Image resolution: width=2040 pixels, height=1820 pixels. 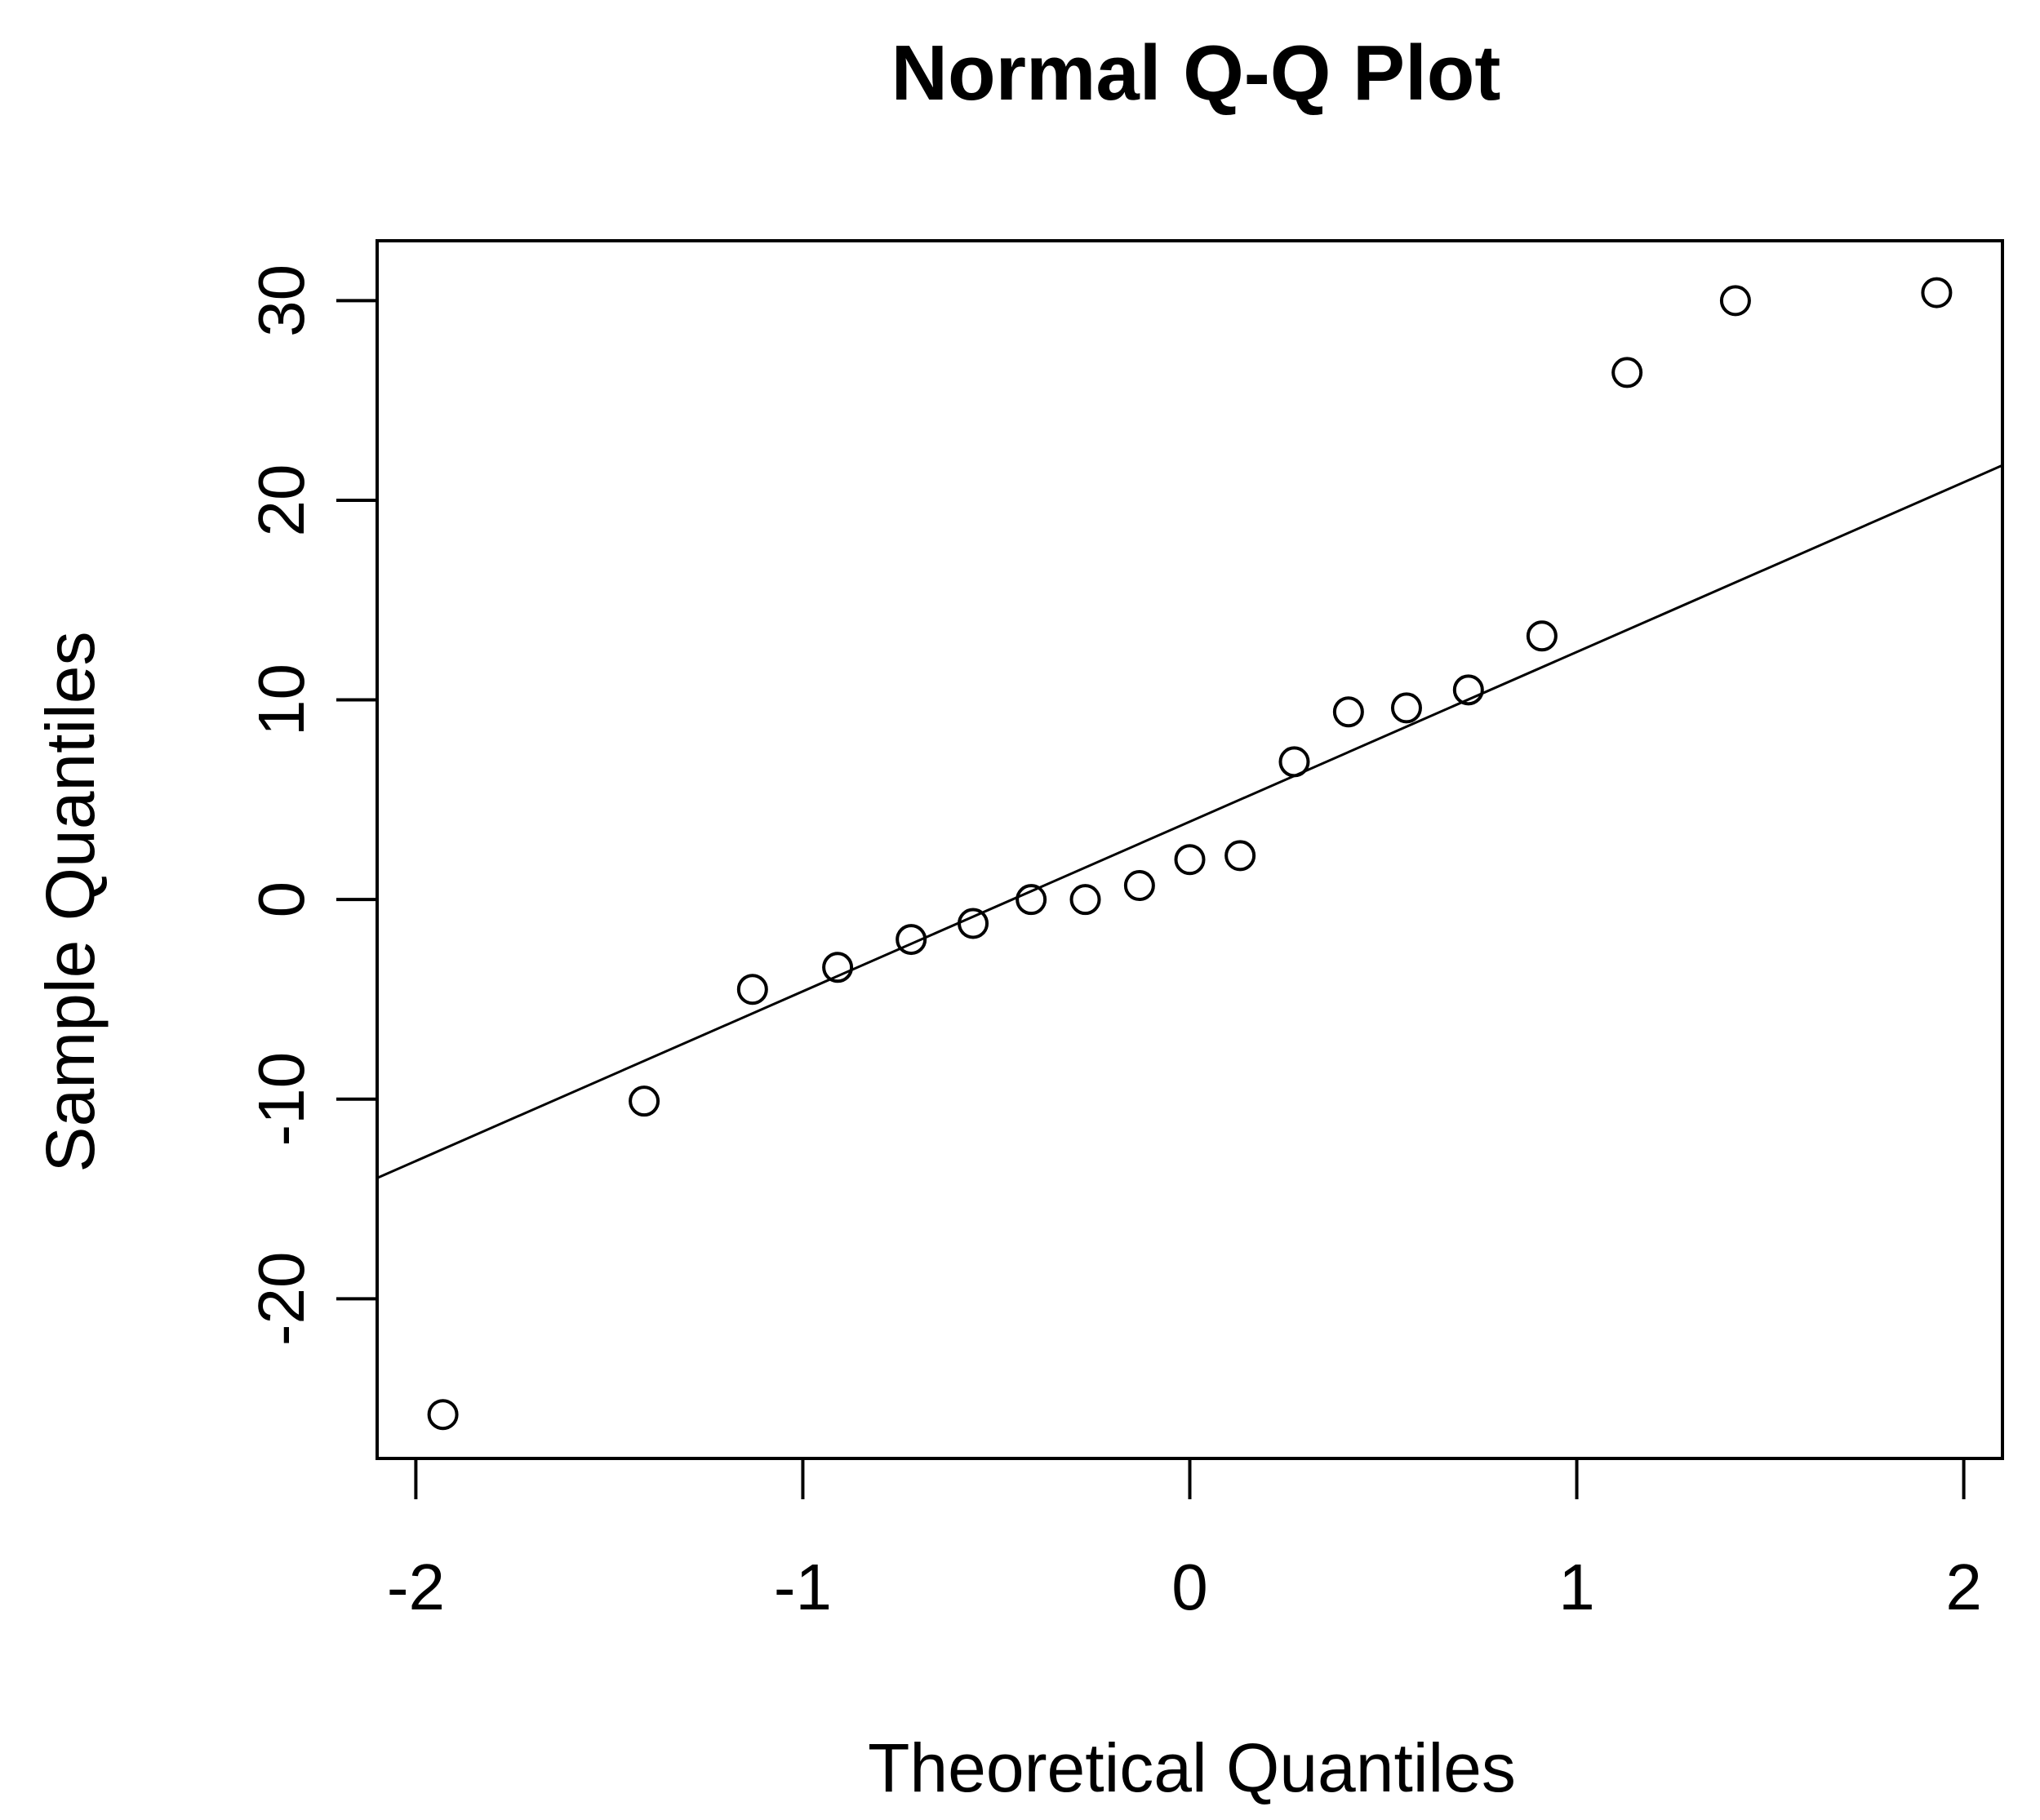 I want to click on x-axis-label: Theoretical Quantiles, so click(x=1192, y=1768).